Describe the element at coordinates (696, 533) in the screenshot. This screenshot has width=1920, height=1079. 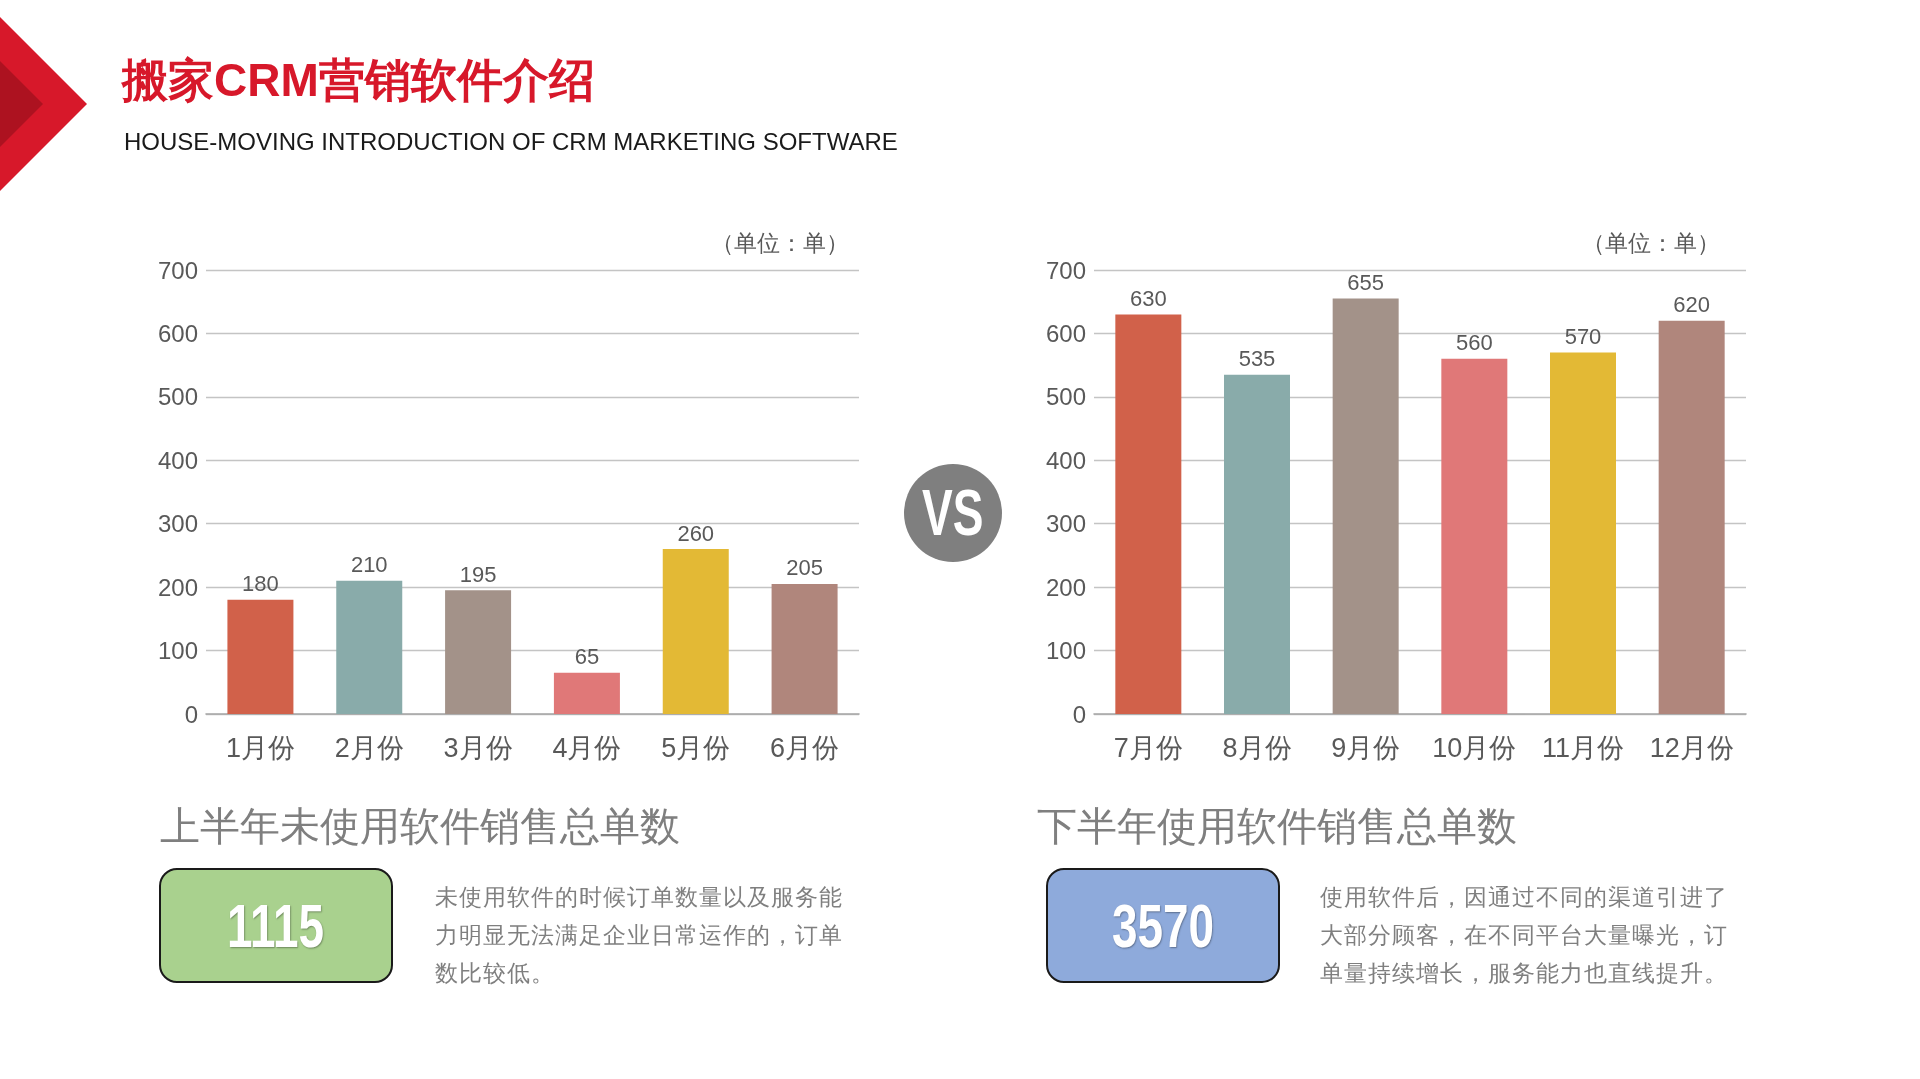
I see `data-label: 260` at that location.